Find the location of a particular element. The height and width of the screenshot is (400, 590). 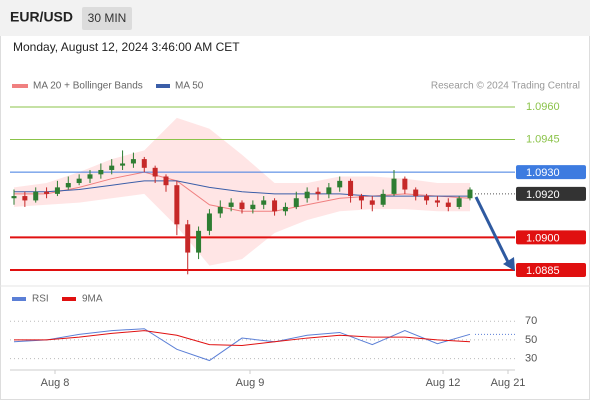

y-tick-label: 30 is located at coordinates (531, 359).